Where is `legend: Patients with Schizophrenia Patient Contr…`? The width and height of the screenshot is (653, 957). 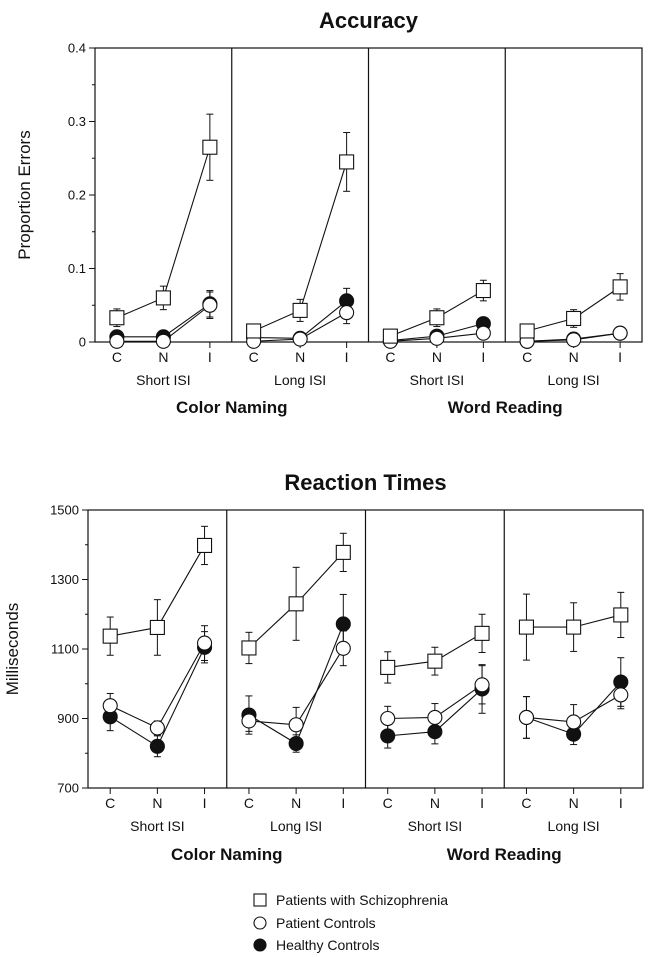 legend: Patients with Schizophrenia Patient Contr… is located at coordinates (350, 922).